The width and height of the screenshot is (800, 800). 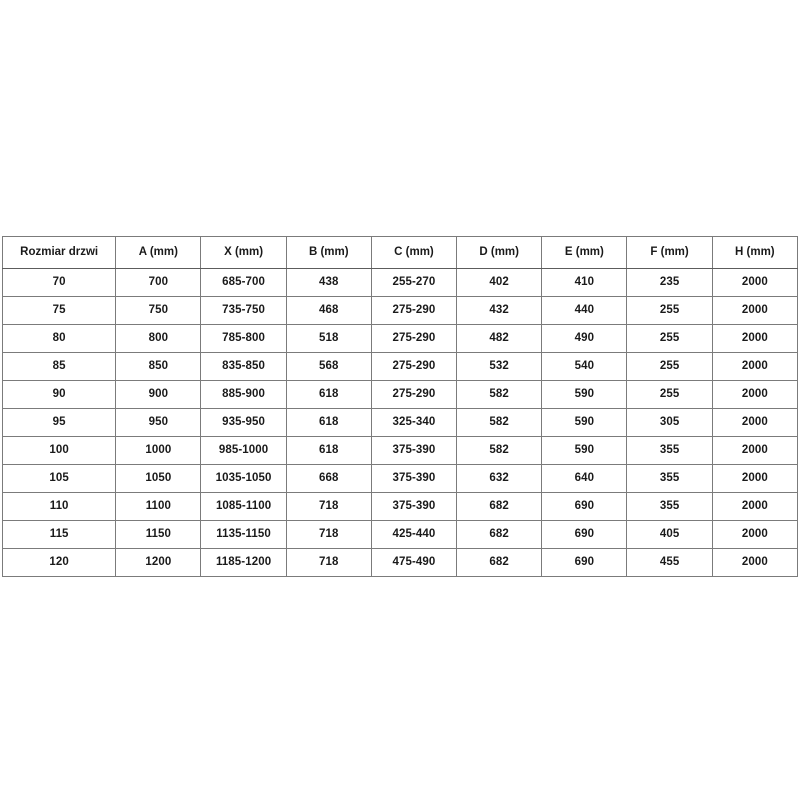 What do you see at coordinates (414, 562) in the screenshot?
I see `cell-value: 475-490` at bounding box center [414, 562].